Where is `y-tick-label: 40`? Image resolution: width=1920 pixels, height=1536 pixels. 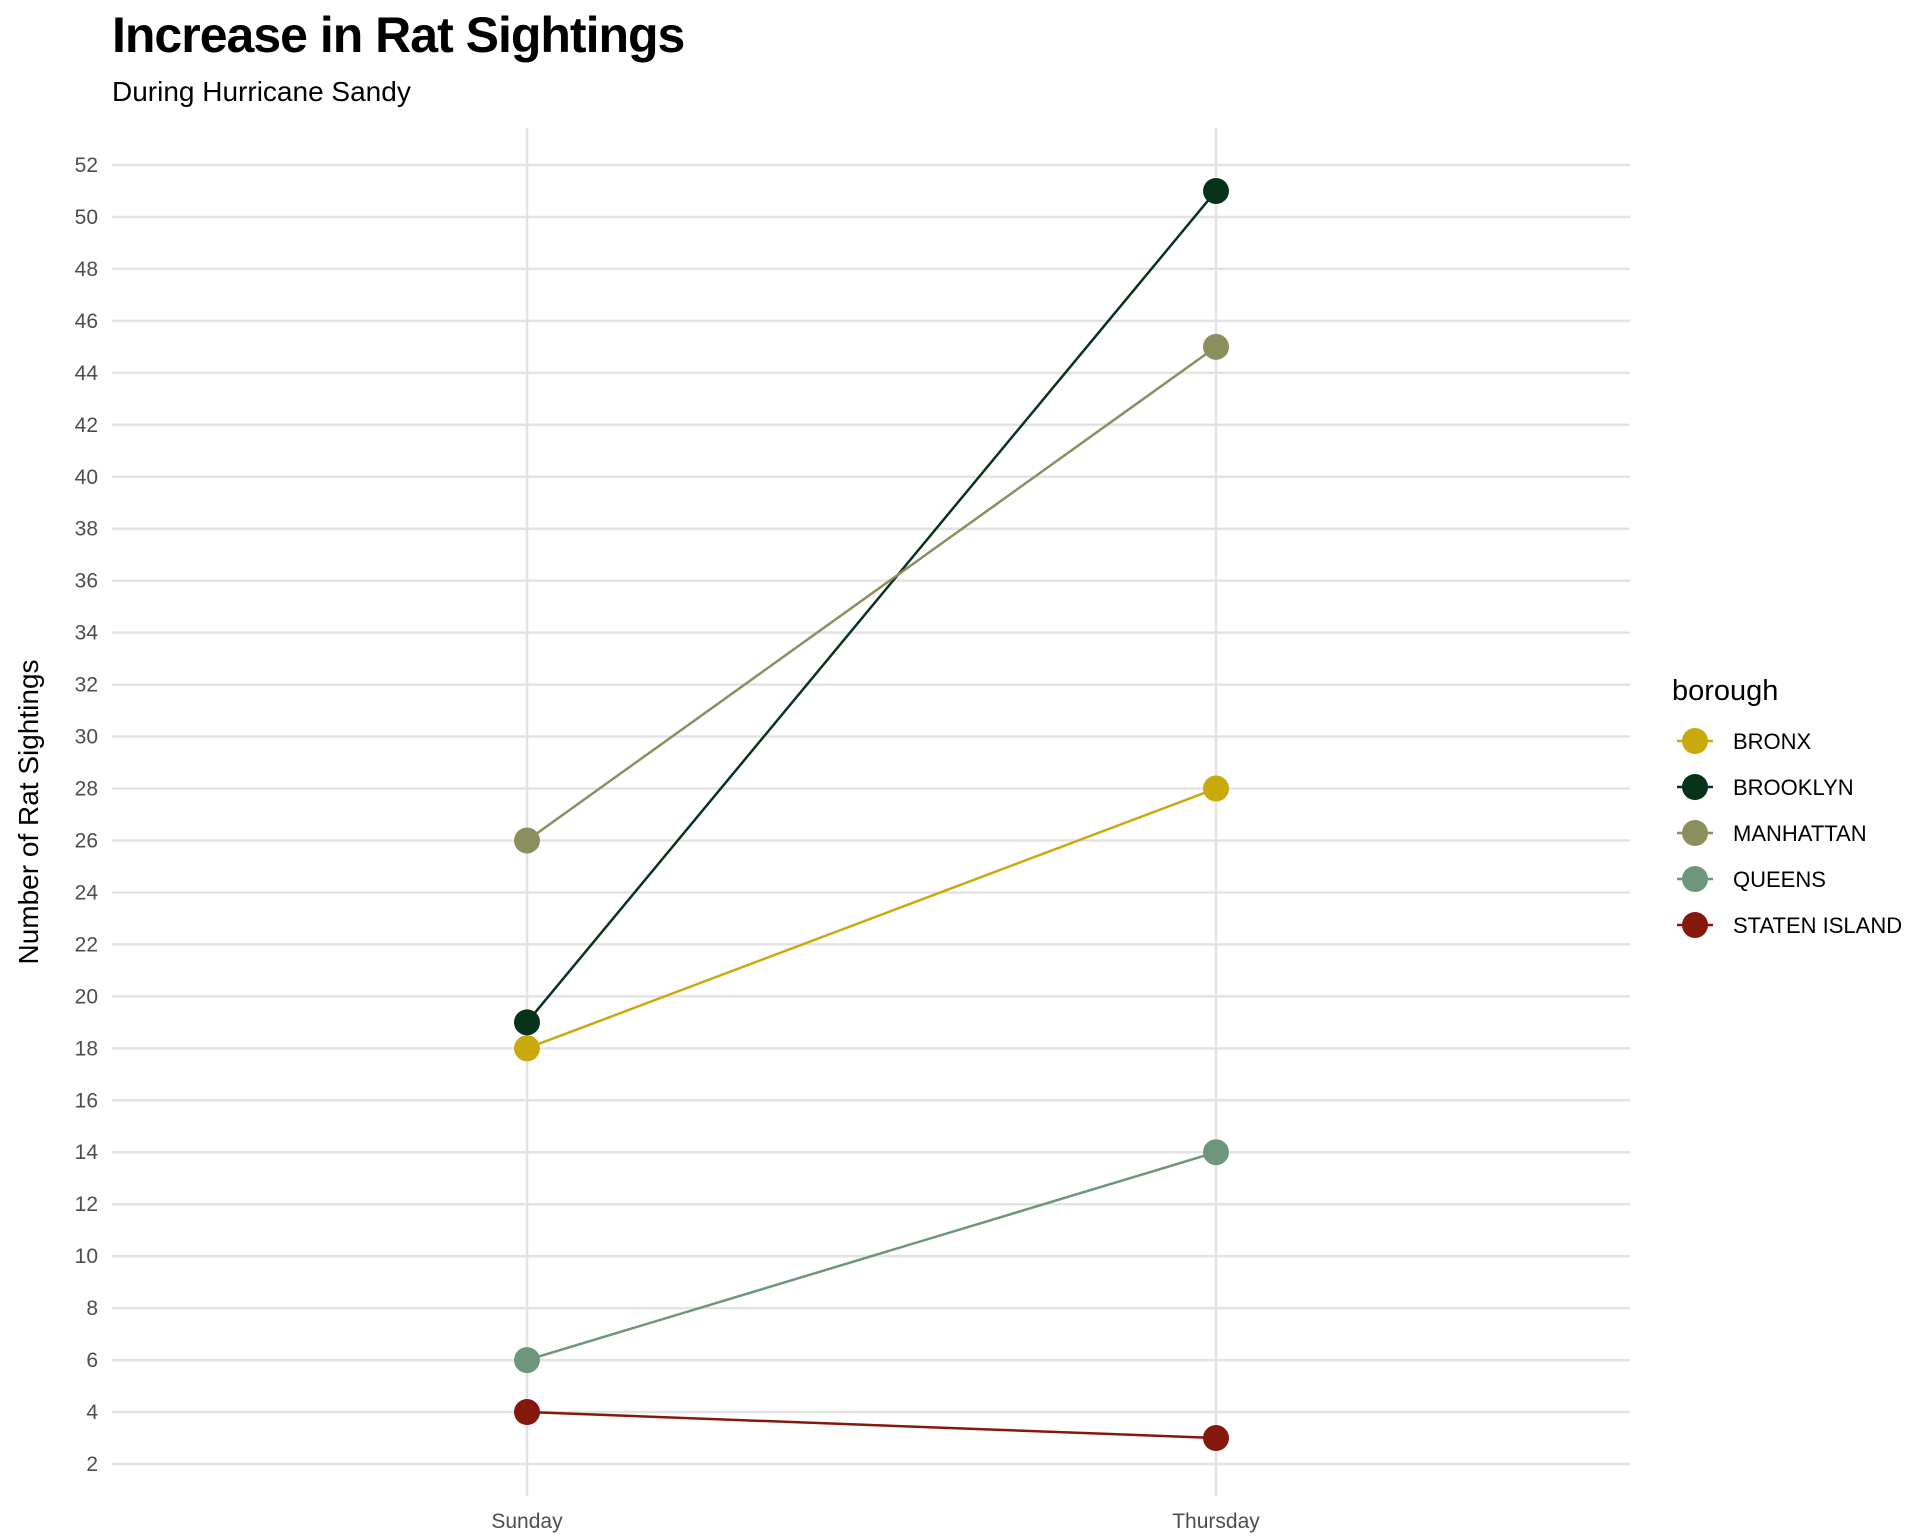 y-tick-label: 40 is located at coordinates (86, 477).